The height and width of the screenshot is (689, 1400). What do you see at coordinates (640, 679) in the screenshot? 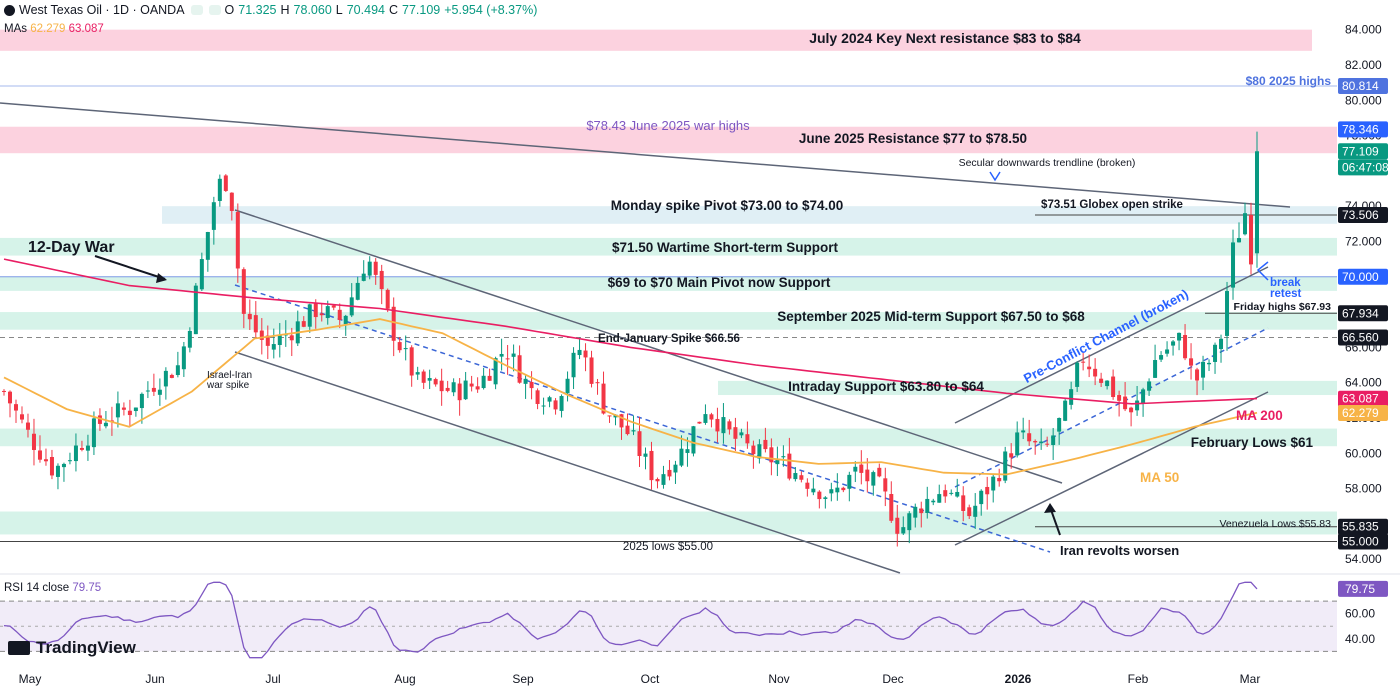
I see `time-axis: May Jun Jul Aug Sep Oct Nov Dec 2026 Feb Mar` at bounding box center [640, 679].